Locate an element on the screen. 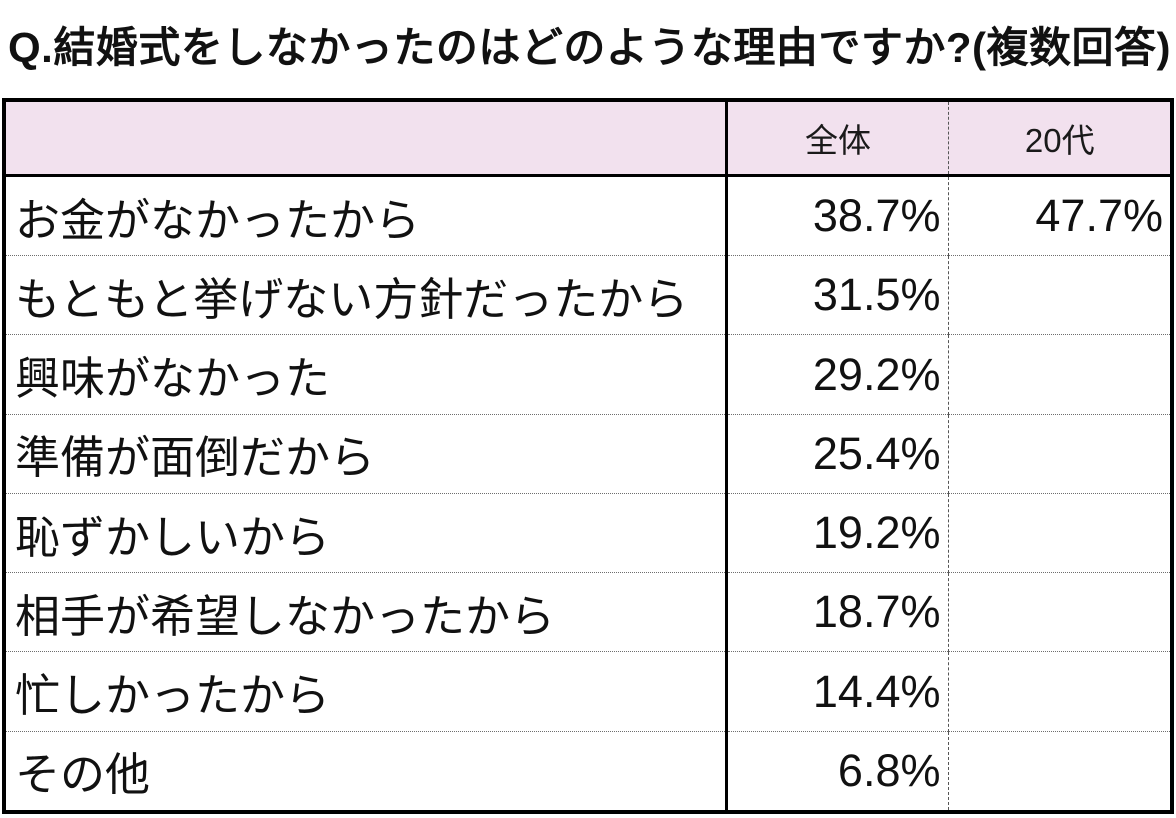 This screenshot has height=818, width=1176. header-cell-zentai: 全体 is located at coordinates (837, 138).